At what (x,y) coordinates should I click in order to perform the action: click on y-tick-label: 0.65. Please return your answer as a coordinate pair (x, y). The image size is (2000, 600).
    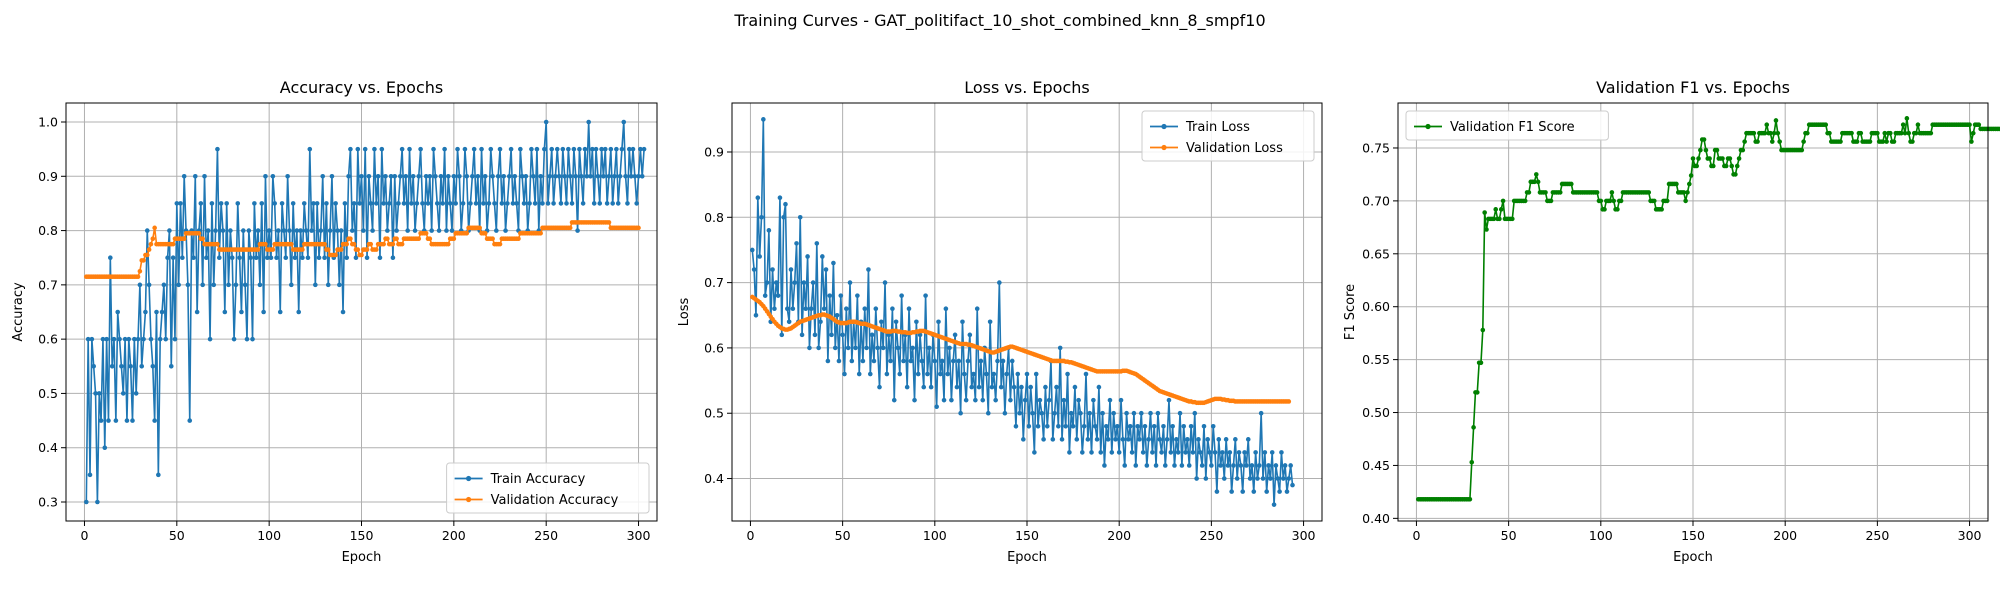
    Looking at the image, I should click on (1376, 253).